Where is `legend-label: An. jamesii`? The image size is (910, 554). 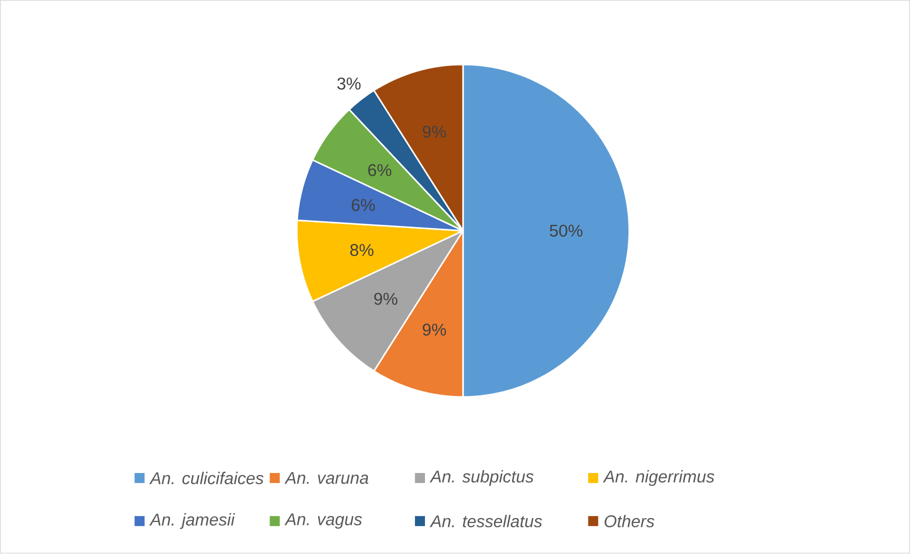
legend-label: An. jamesii is located at coordinates (192, 521).